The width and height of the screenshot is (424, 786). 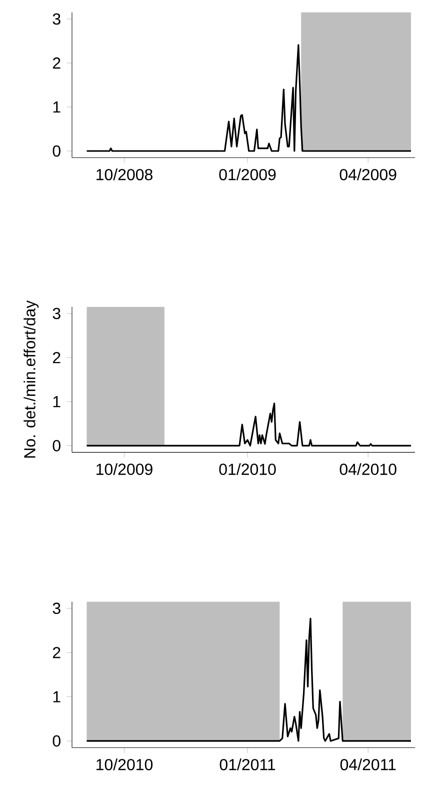 I want to click on x-tick-label: 04/2009, so click(x=368, y=174).